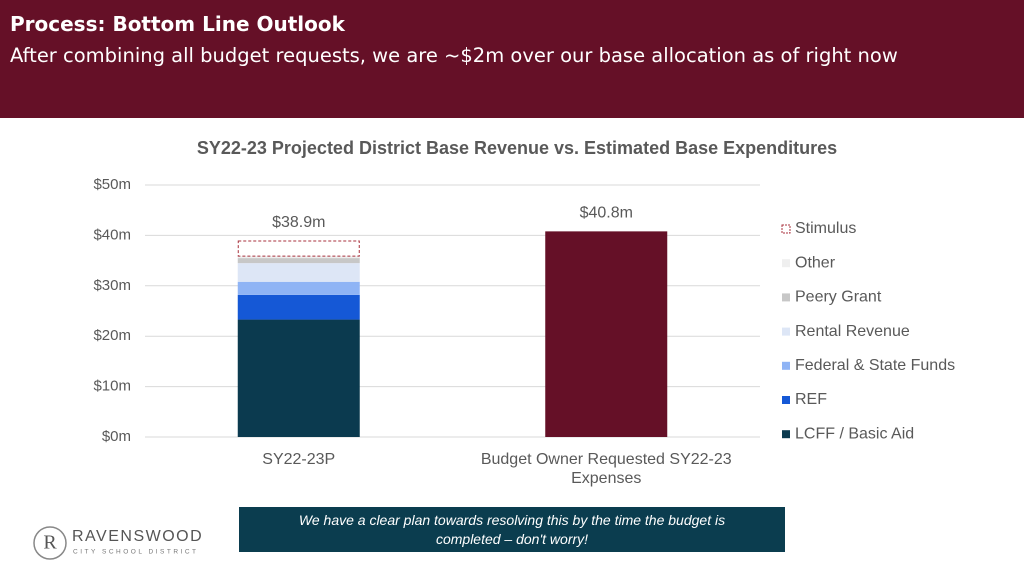  I want to click on logo: R RAVENSWOOD CITY SCHOOL DISTRICT, so click(117, 543).